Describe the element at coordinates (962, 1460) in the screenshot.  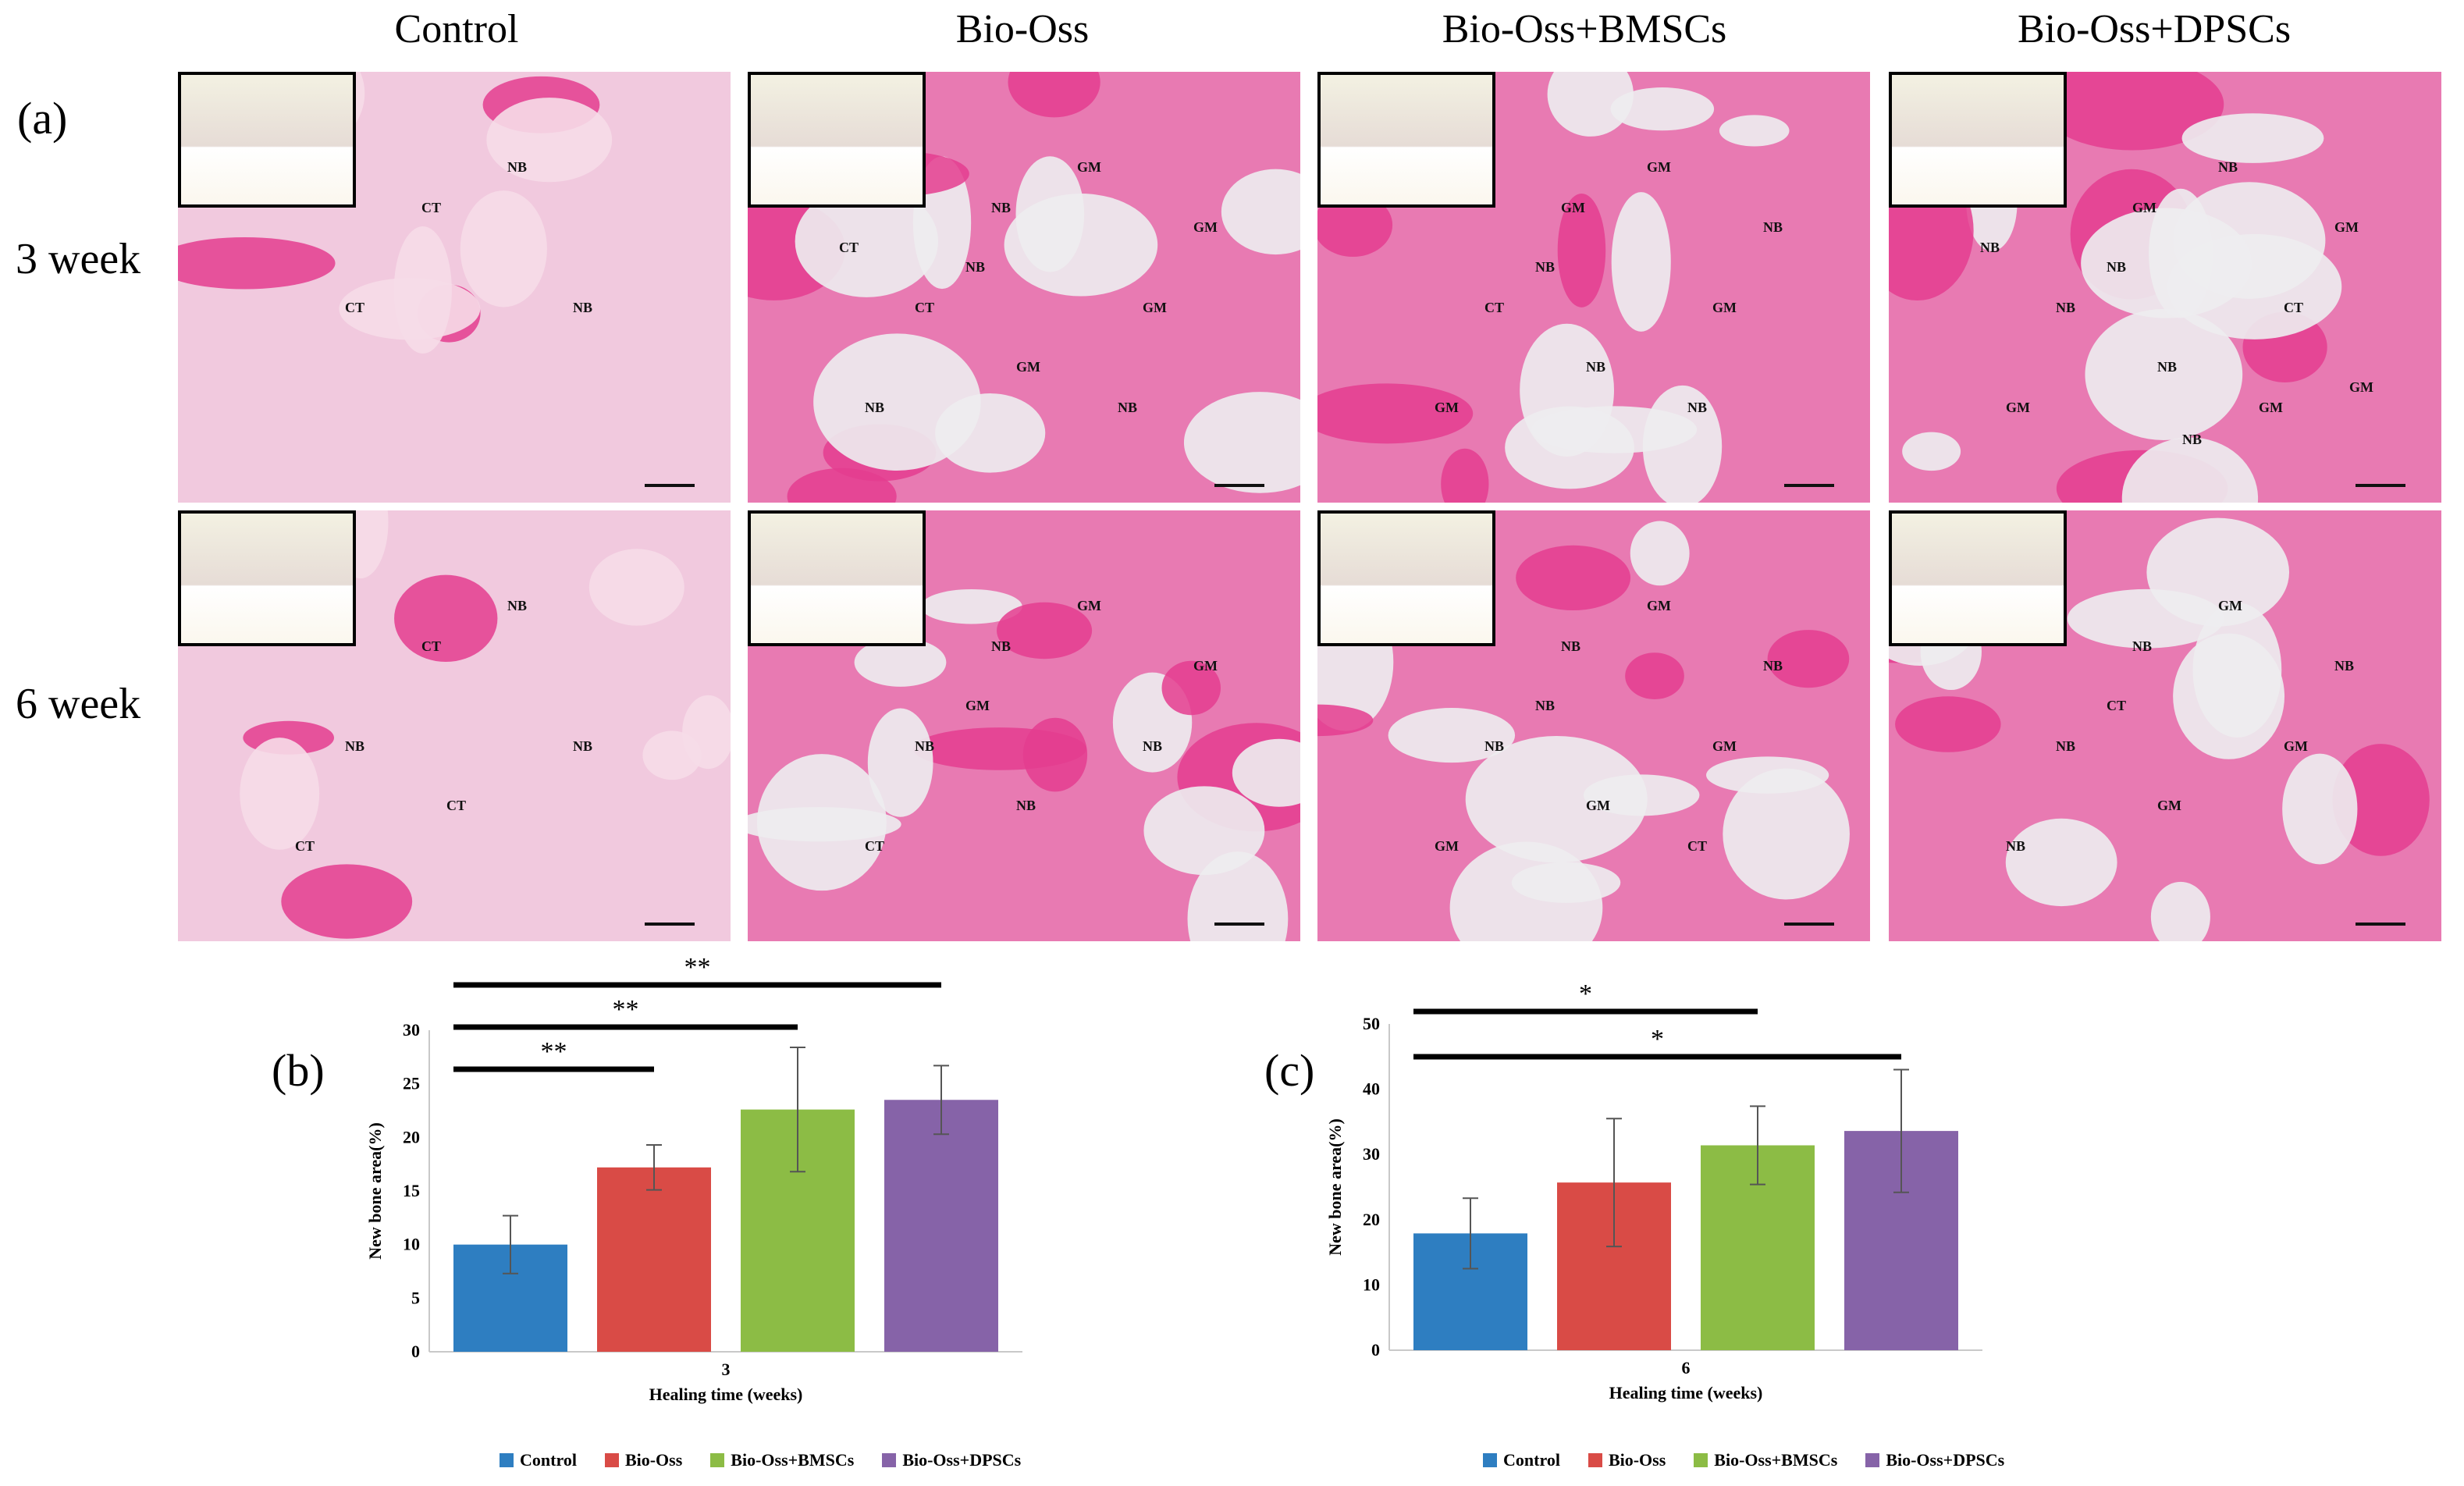
I see `legend-label: Bio-Oss+DPSCs` at that location.